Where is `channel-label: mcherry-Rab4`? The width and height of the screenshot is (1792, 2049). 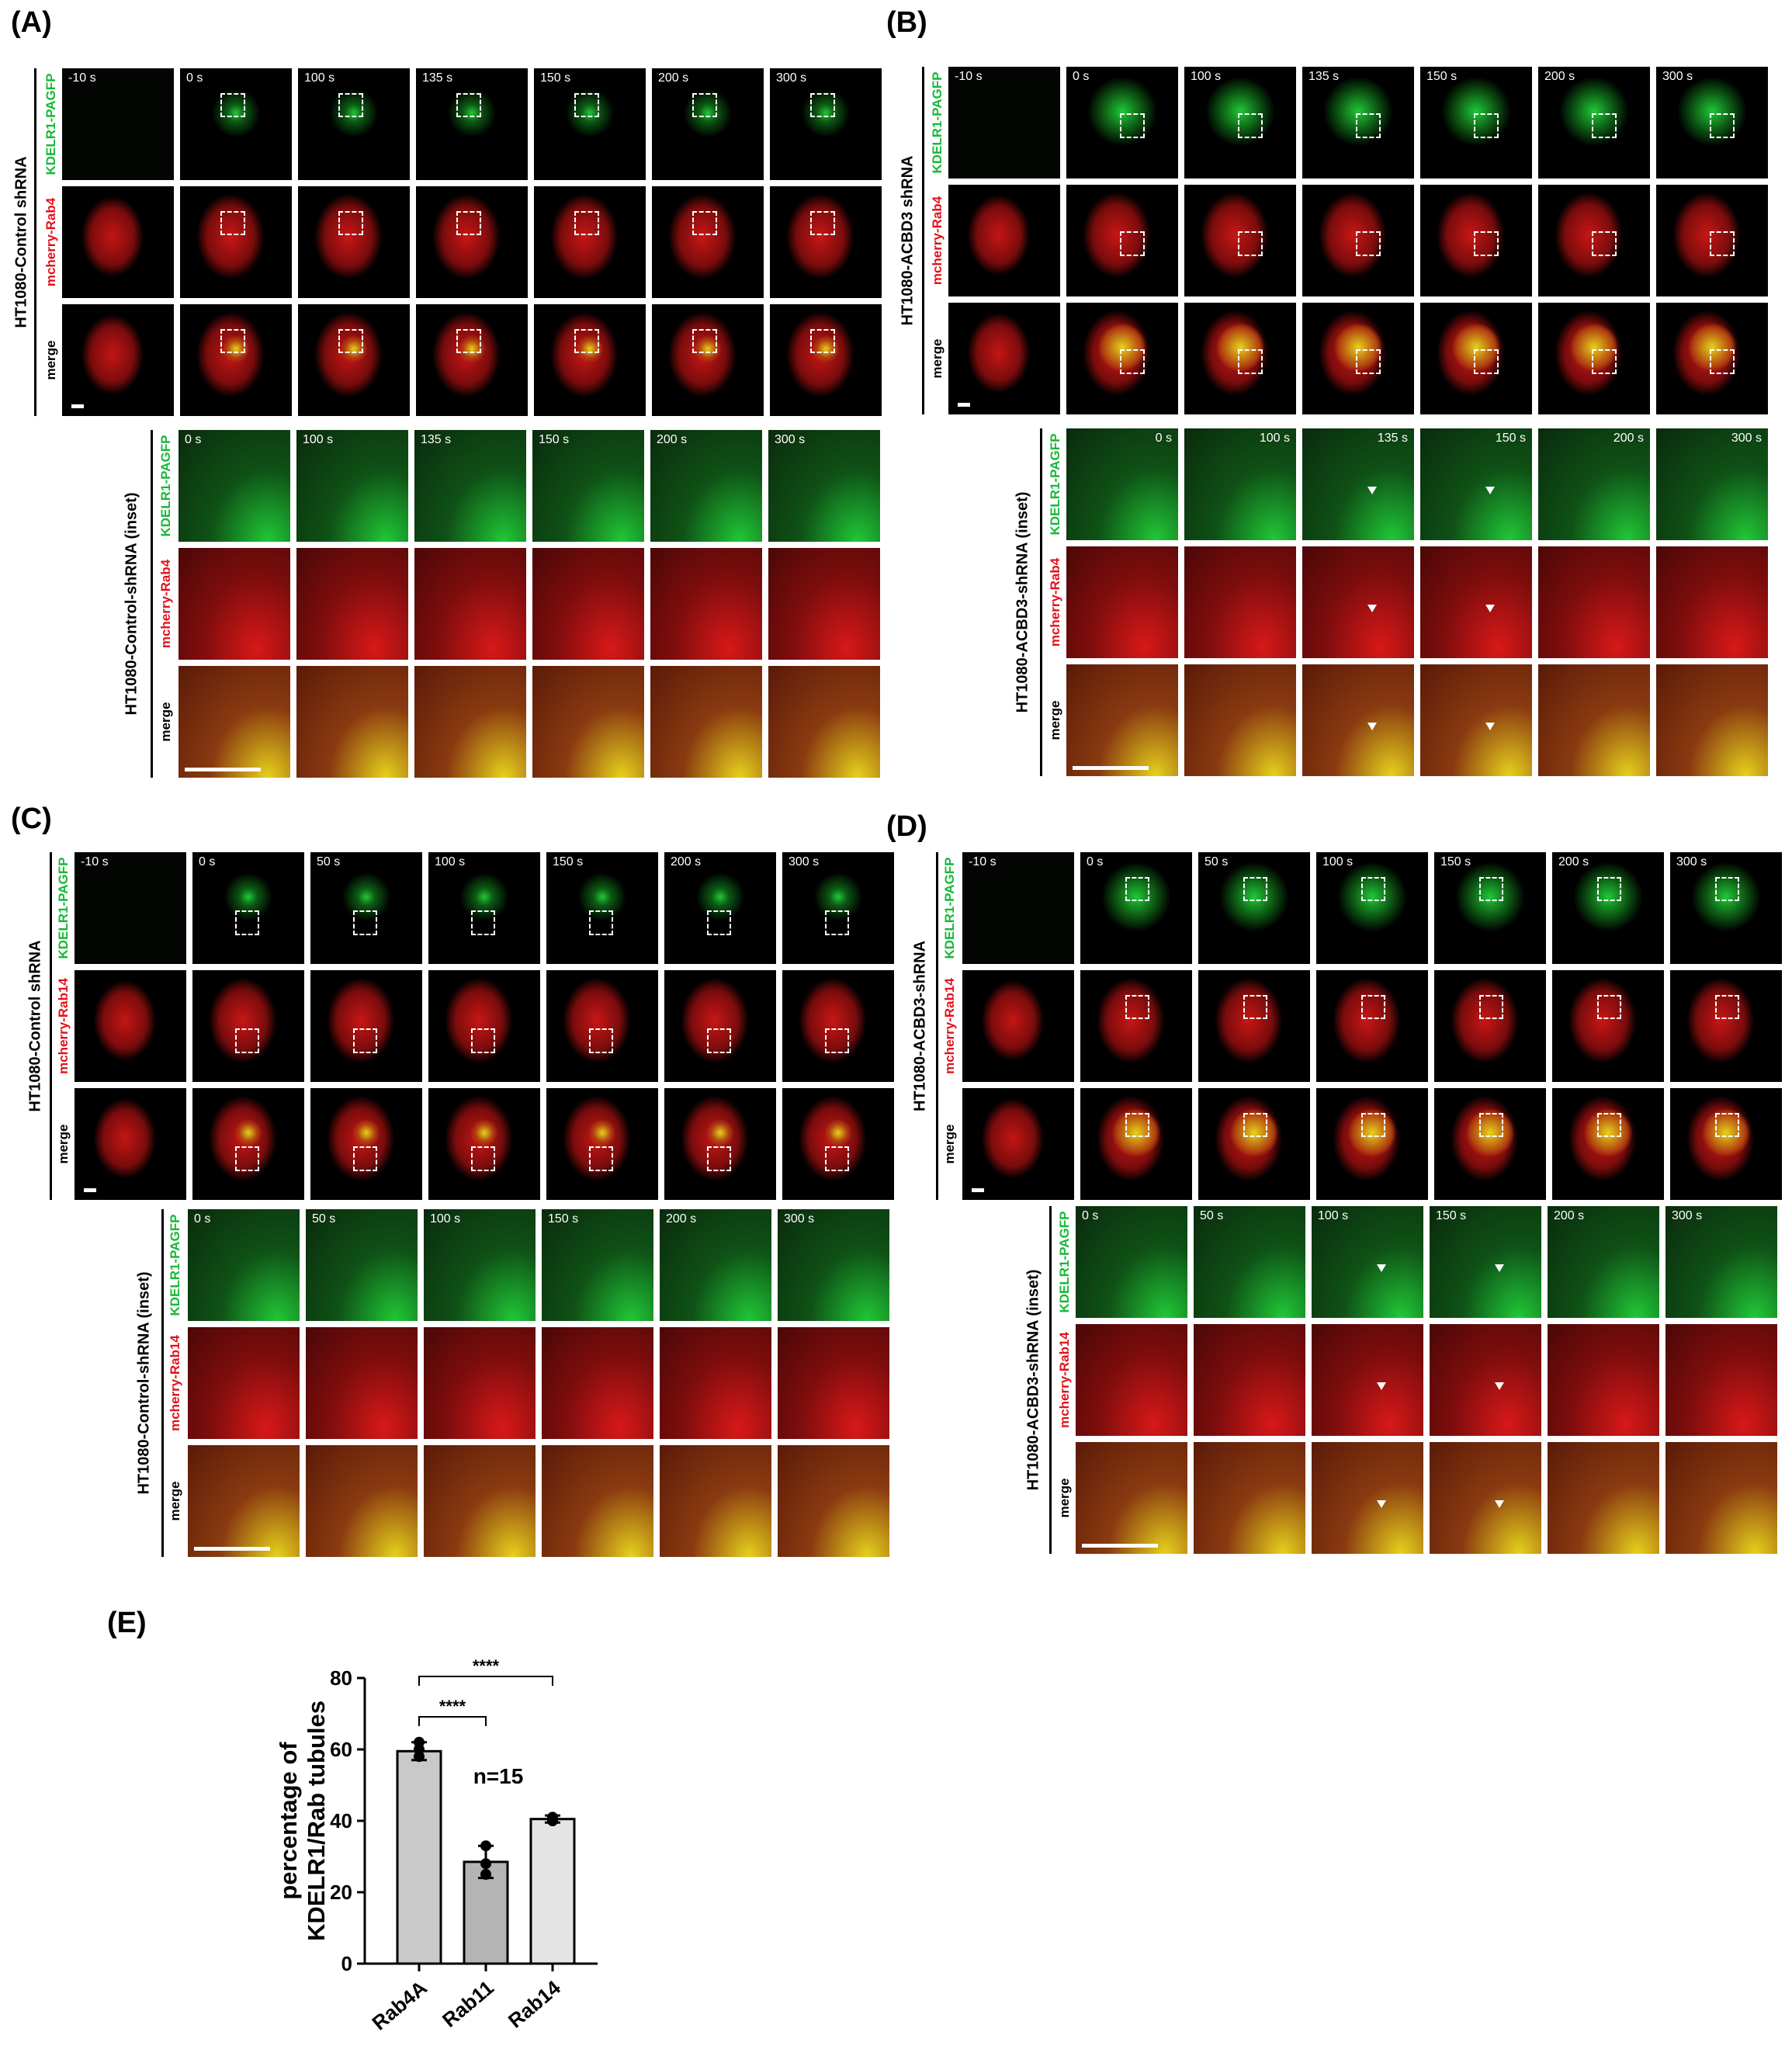 channel-label: mcherry-Rab4 is located at coordinates (165, 604).